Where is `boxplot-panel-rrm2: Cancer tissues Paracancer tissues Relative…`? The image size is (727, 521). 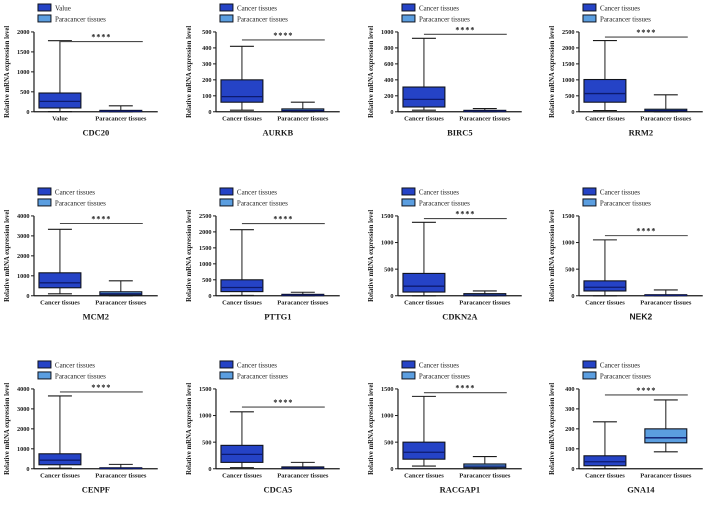
boxplot-panel-rrm2: Cancer tissues Paracancer tissues Relative… is located at coordinates (636, 87).